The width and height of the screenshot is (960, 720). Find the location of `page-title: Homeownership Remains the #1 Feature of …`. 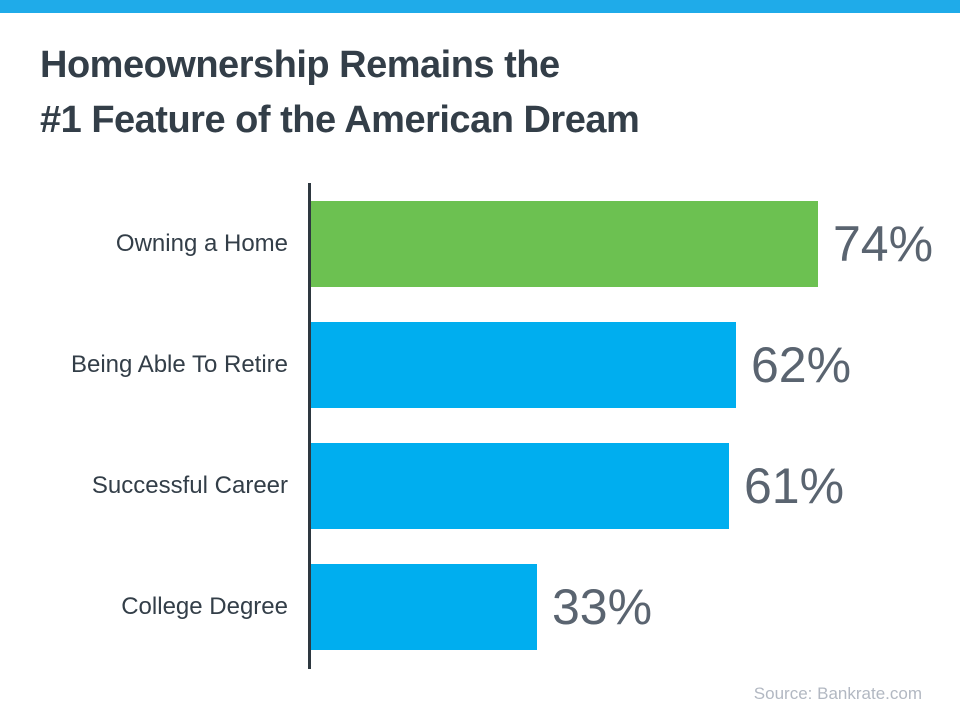

page-title: Homeownership Remains the #1 Feature of … is located at coordinates (340, 93).